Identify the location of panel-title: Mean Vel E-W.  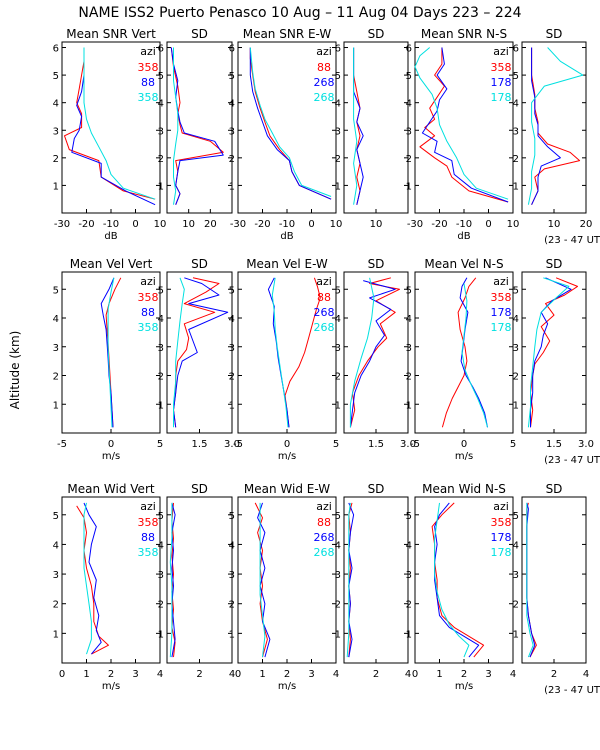
(287, 264).